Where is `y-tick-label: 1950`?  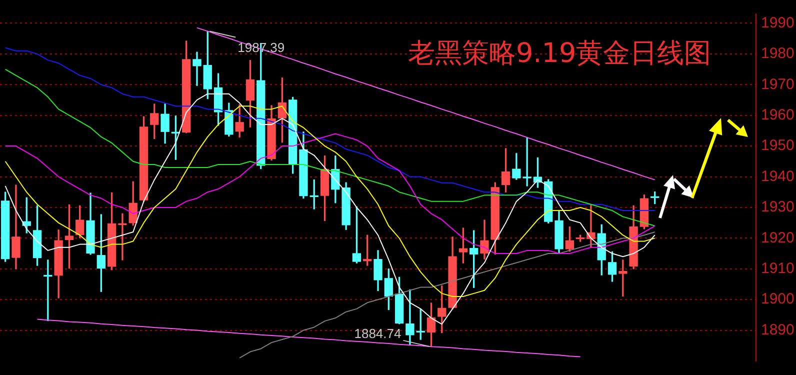
y-tick-label: 1950 is located at coordinates (777, 145).